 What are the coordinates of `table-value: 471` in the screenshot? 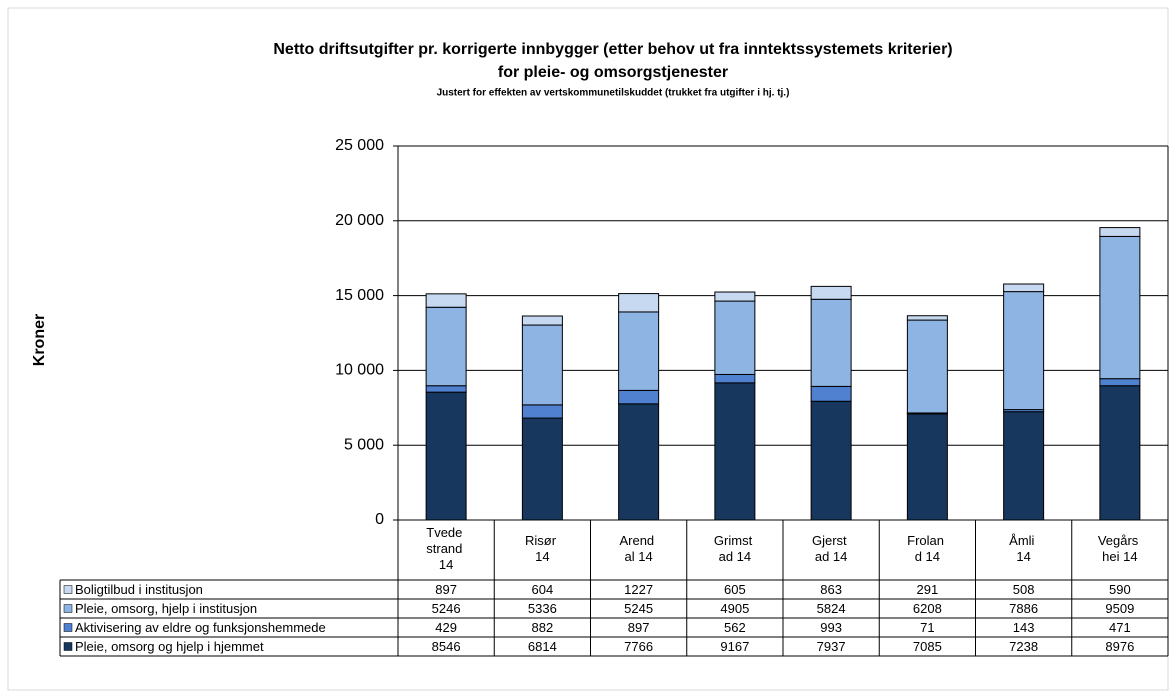 It's located at (1120, 627).